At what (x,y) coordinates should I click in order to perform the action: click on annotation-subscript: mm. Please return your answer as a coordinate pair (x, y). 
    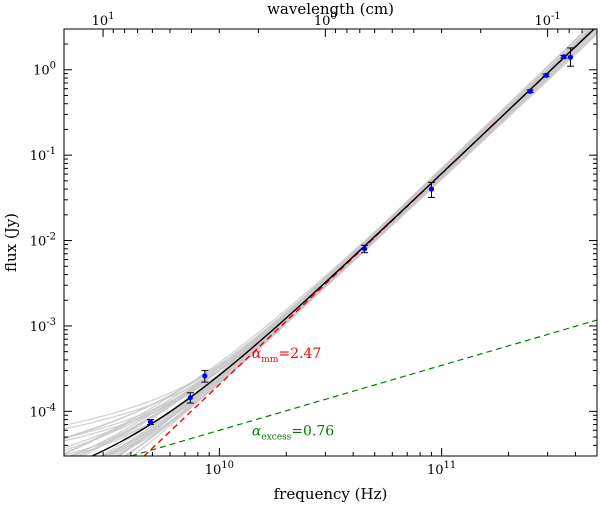
    Looking at the image, I should click on (270, 360).